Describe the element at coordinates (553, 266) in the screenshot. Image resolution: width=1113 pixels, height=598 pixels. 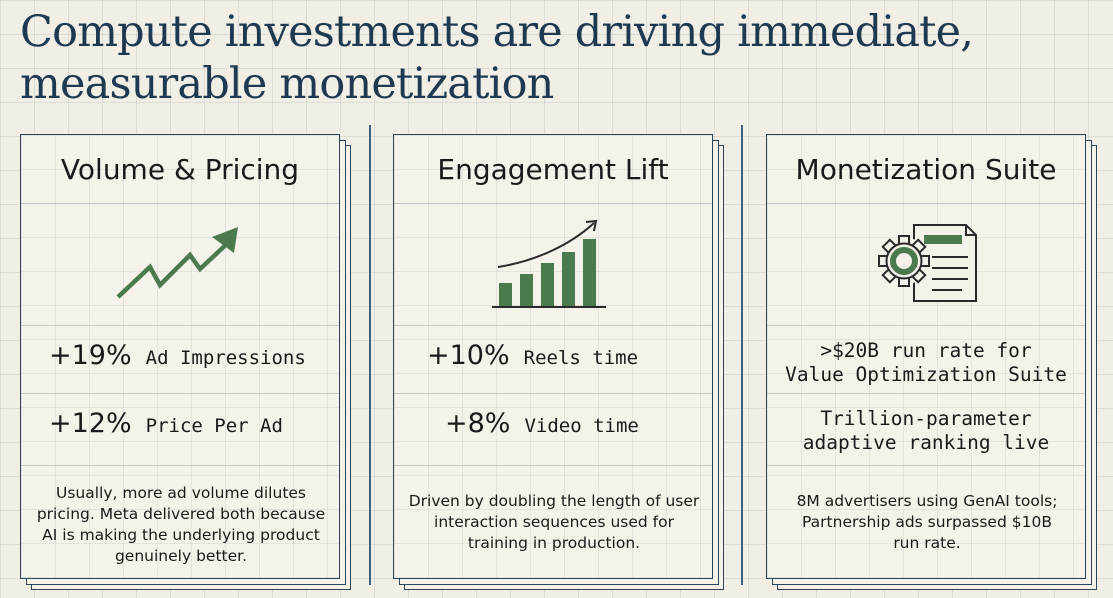
I see `growth-bar-chart-icon` at that location.